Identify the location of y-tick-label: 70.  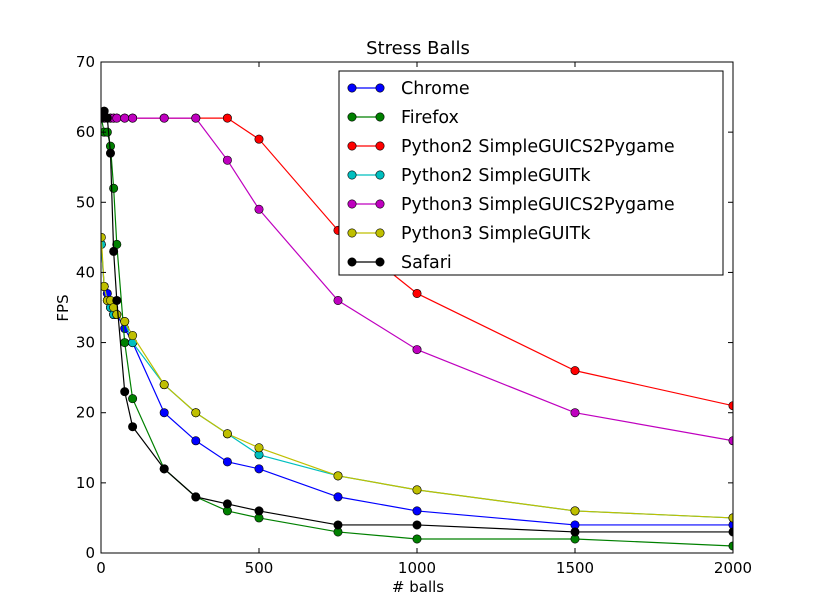
(85, 62).